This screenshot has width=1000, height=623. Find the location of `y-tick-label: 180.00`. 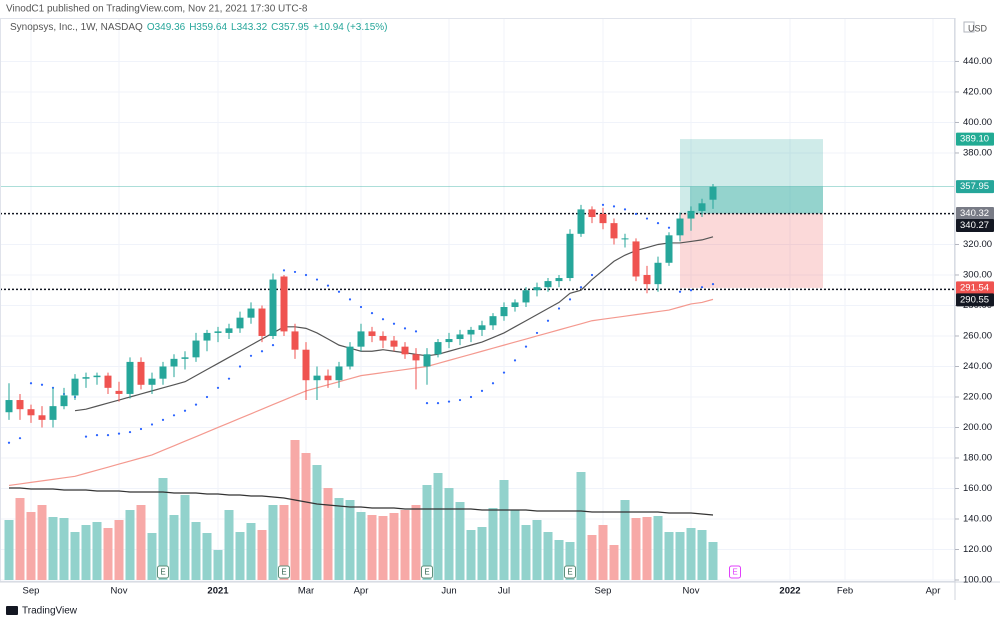

y-tick-label: 180.00 is located at coordinates (977, 458).